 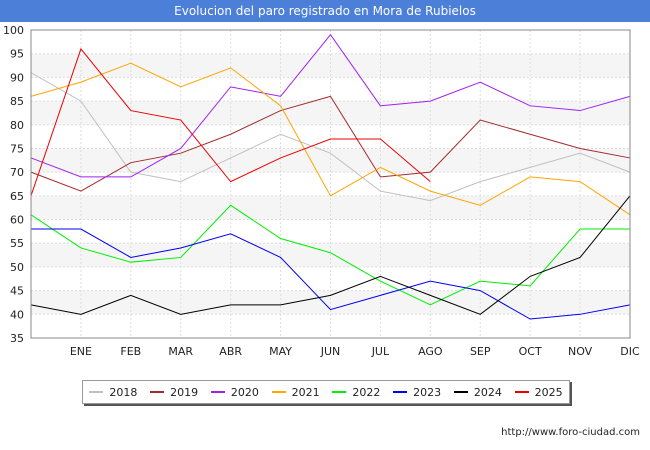 I want to click on legend-item-2024: 2024, so click(x=477, y=392).